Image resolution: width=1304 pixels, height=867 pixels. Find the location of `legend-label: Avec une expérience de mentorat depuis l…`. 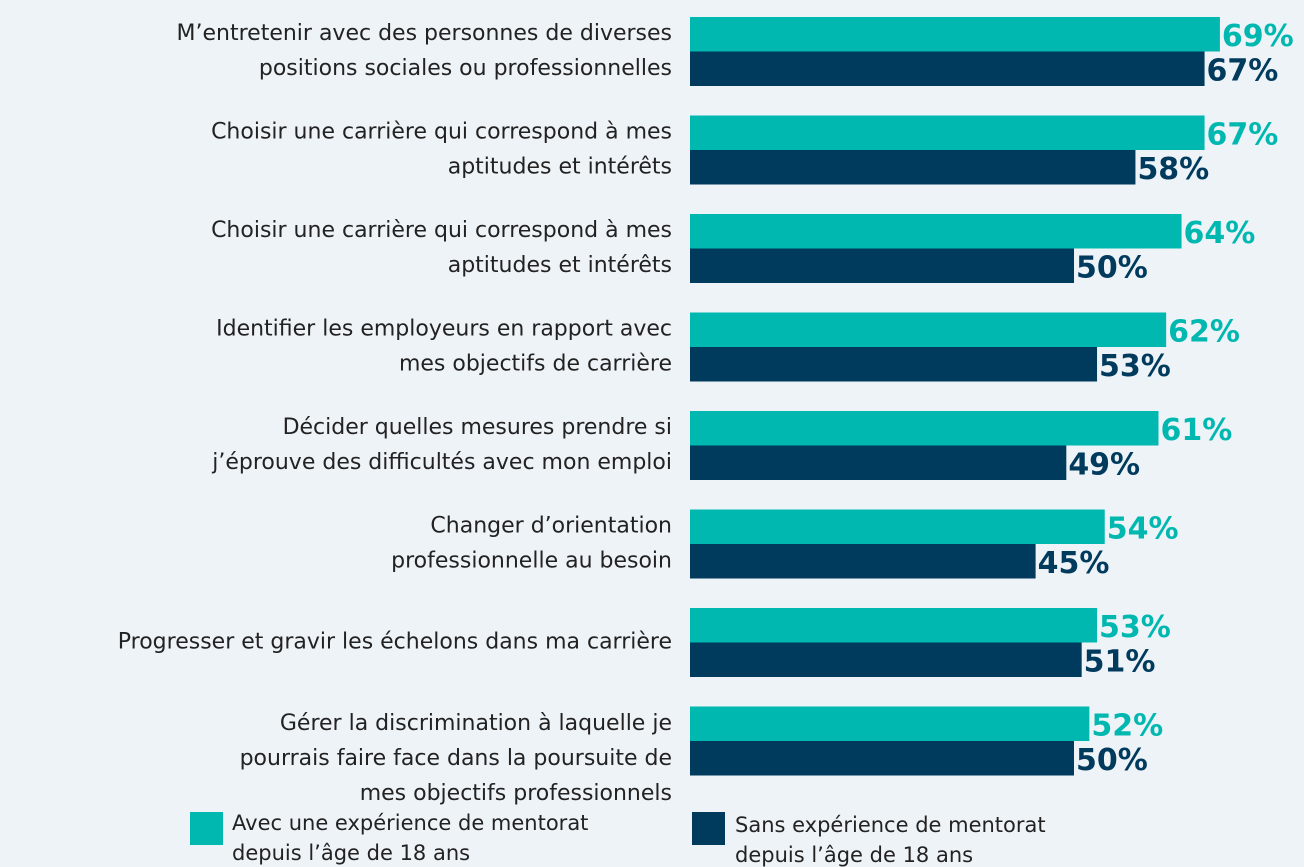

legend-label: Avec une expérience de mentorat depuis l… is located at coordinates (410, 838).